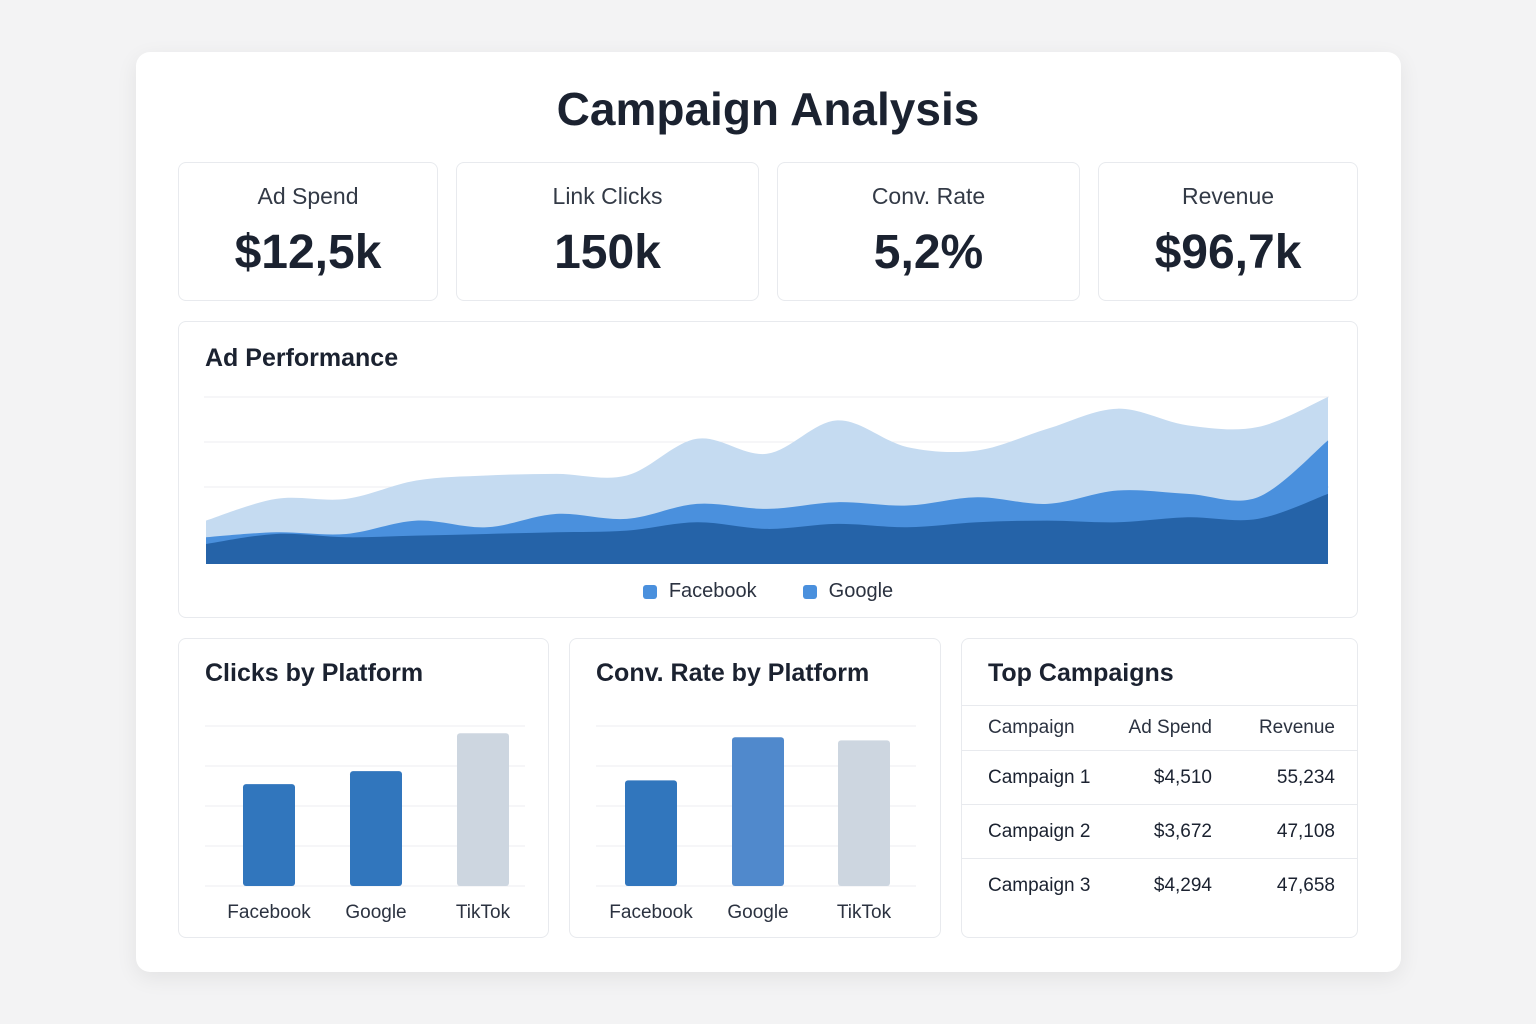  I want to click on table-cell: $4,510, so click(1182, 777).